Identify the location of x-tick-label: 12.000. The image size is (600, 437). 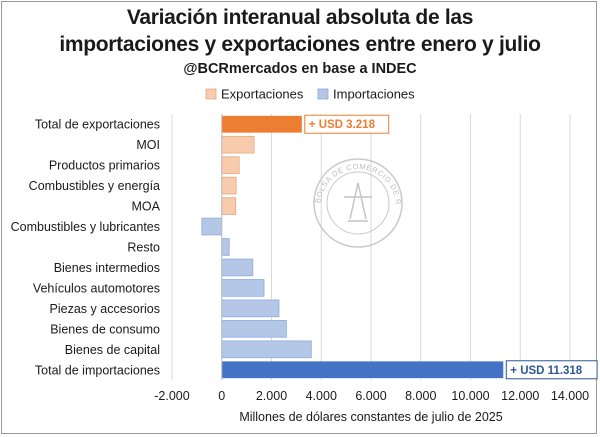
(520, 396).